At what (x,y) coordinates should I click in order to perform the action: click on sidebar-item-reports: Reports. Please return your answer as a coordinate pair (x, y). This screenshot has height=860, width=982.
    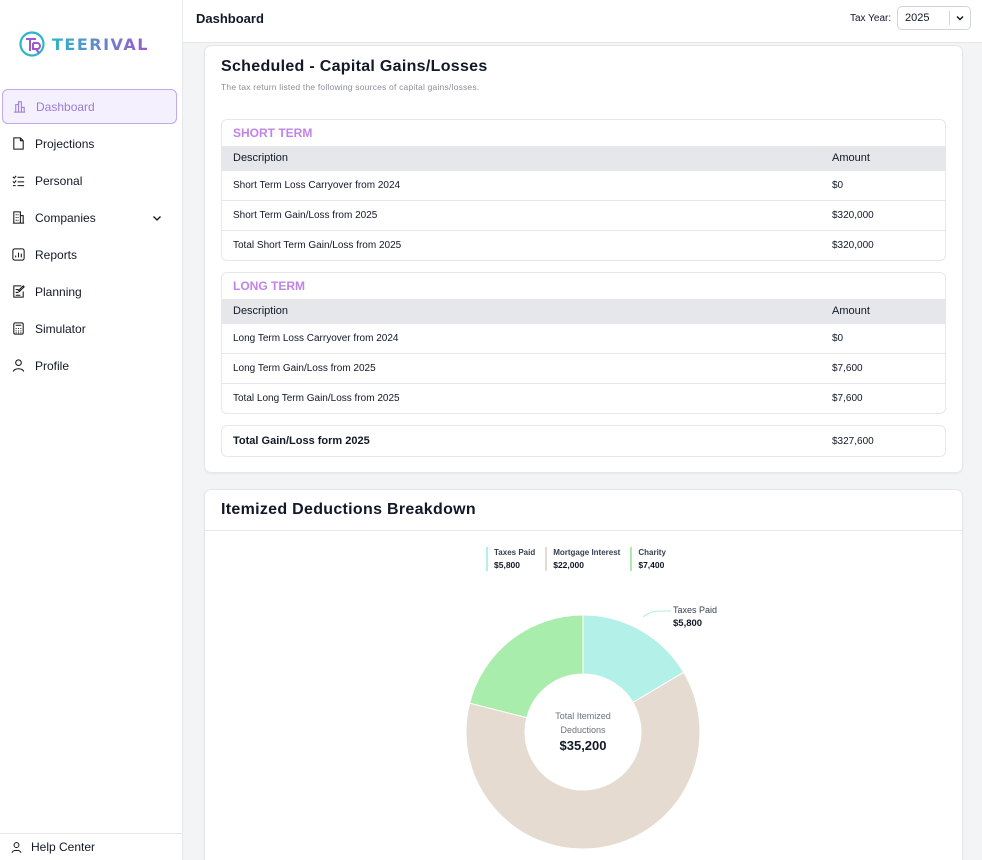
    Looking at the image, I should click on (89, 254).